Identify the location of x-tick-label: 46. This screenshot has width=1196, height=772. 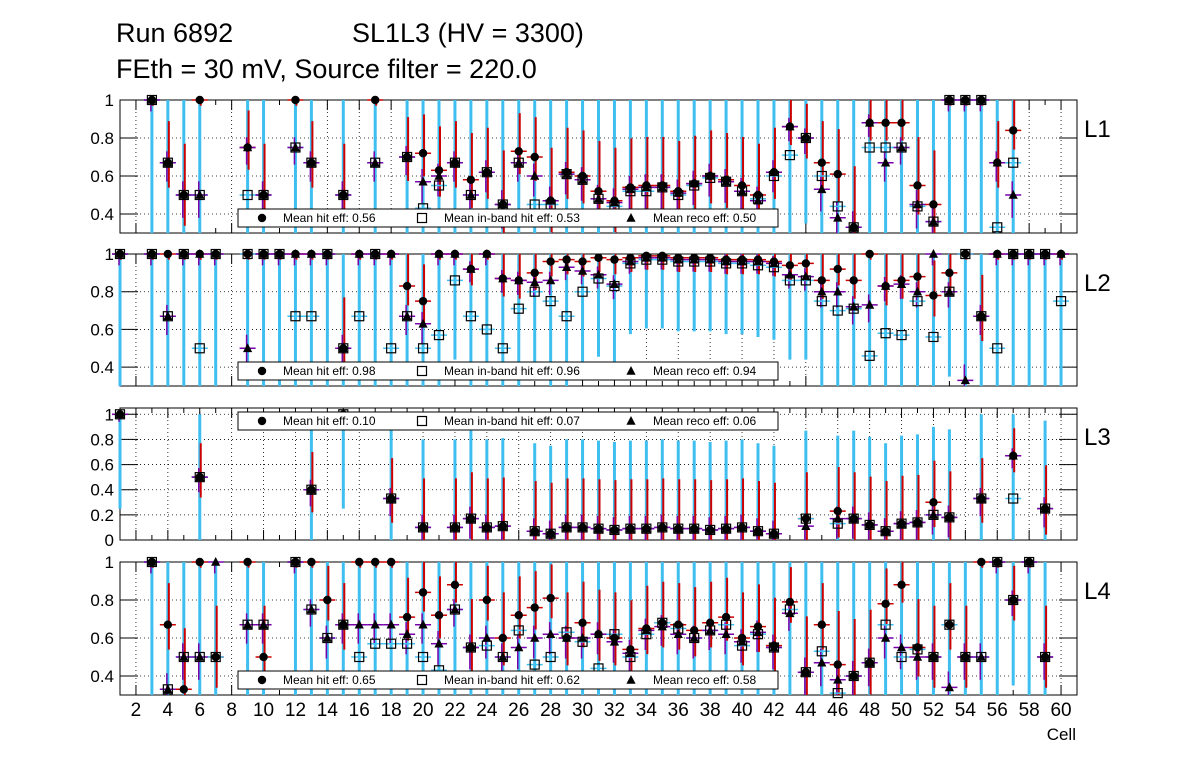
(837, 710).